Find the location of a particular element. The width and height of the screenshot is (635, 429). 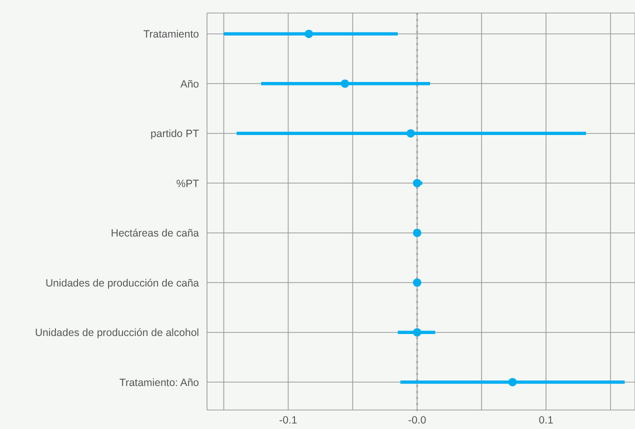

y-tick-label: Unidades de producción de caña is located at coordinates (122, 283).